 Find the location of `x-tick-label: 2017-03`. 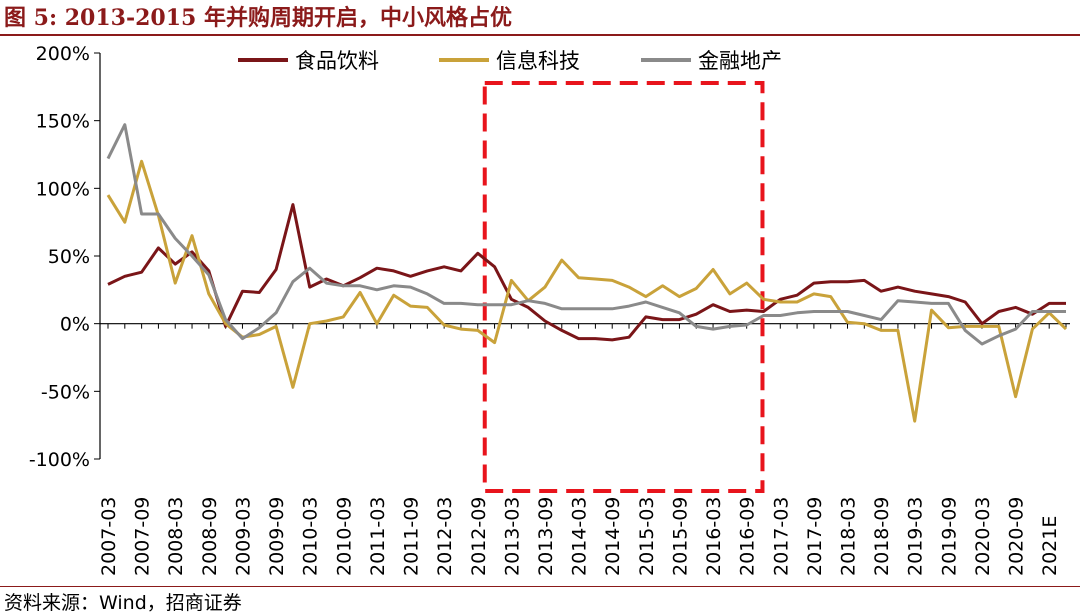

x-tick-label: 2017-03 is located at coordinates (781, 536).